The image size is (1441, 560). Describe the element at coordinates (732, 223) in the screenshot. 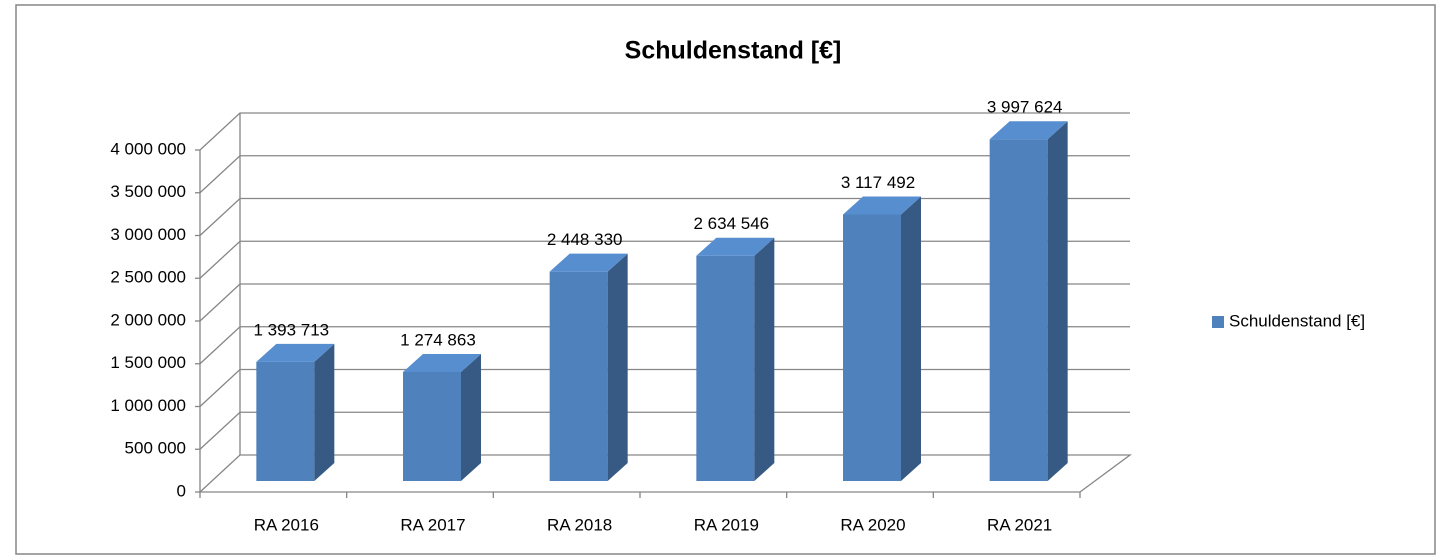

I see `data-label: 2 634 546` at that location.